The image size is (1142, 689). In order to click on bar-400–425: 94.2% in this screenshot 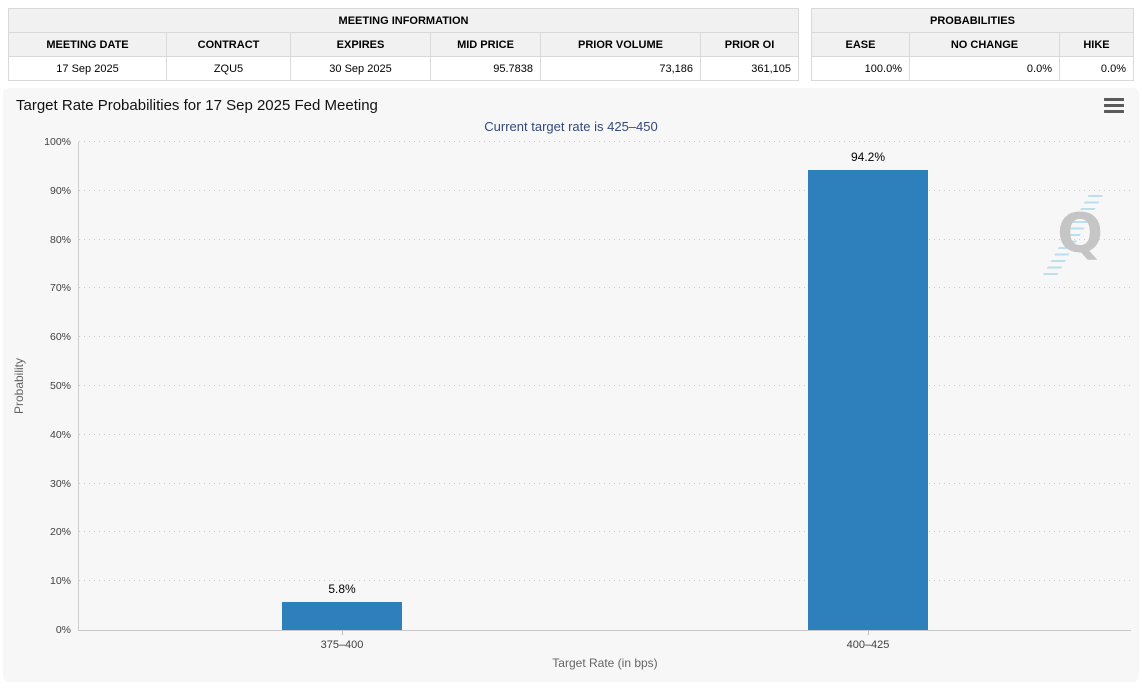, I will do `click(868, 390)`.